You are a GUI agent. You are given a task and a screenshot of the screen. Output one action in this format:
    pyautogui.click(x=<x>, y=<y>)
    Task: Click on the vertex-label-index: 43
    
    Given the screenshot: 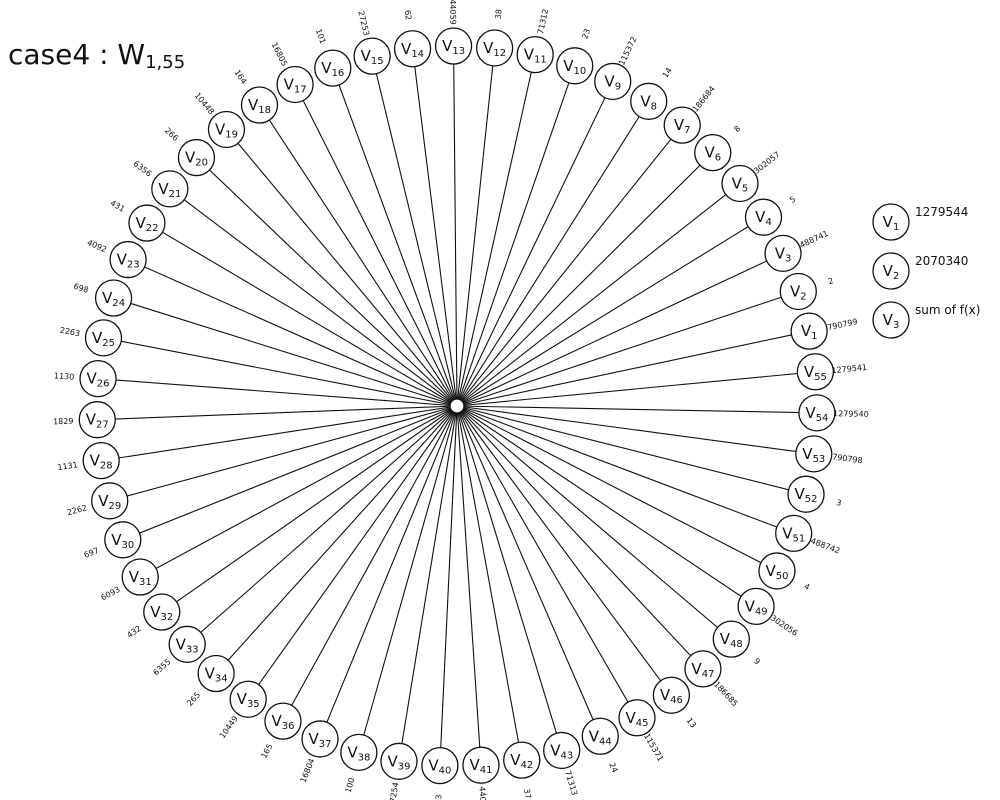 What is the action you would take?
    pyautogui.click(x=566, y=755)
    